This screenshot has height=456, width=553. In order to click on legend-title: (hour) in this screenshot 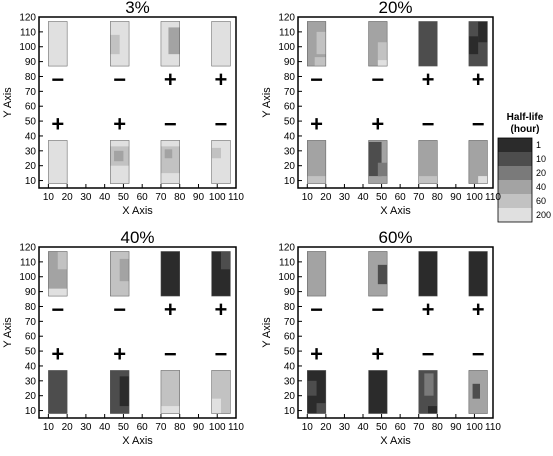, I will do `click(525, 129)`.